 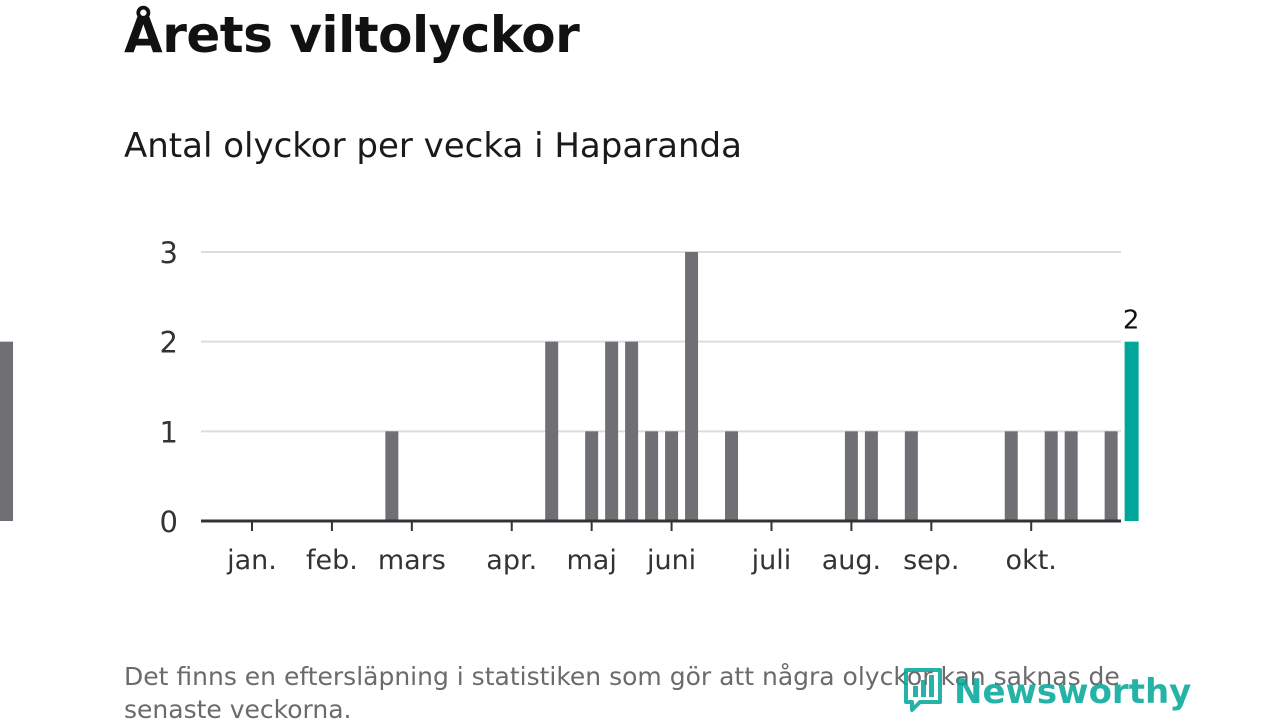 I want to click on x-tick-label: aug., so click(x=851, y=560).